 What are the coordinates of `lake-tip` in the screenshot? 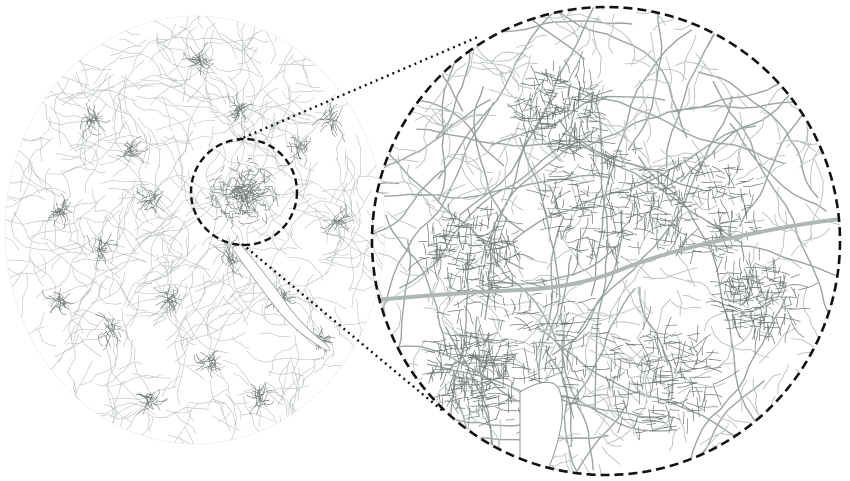 It's located at (541, 428).